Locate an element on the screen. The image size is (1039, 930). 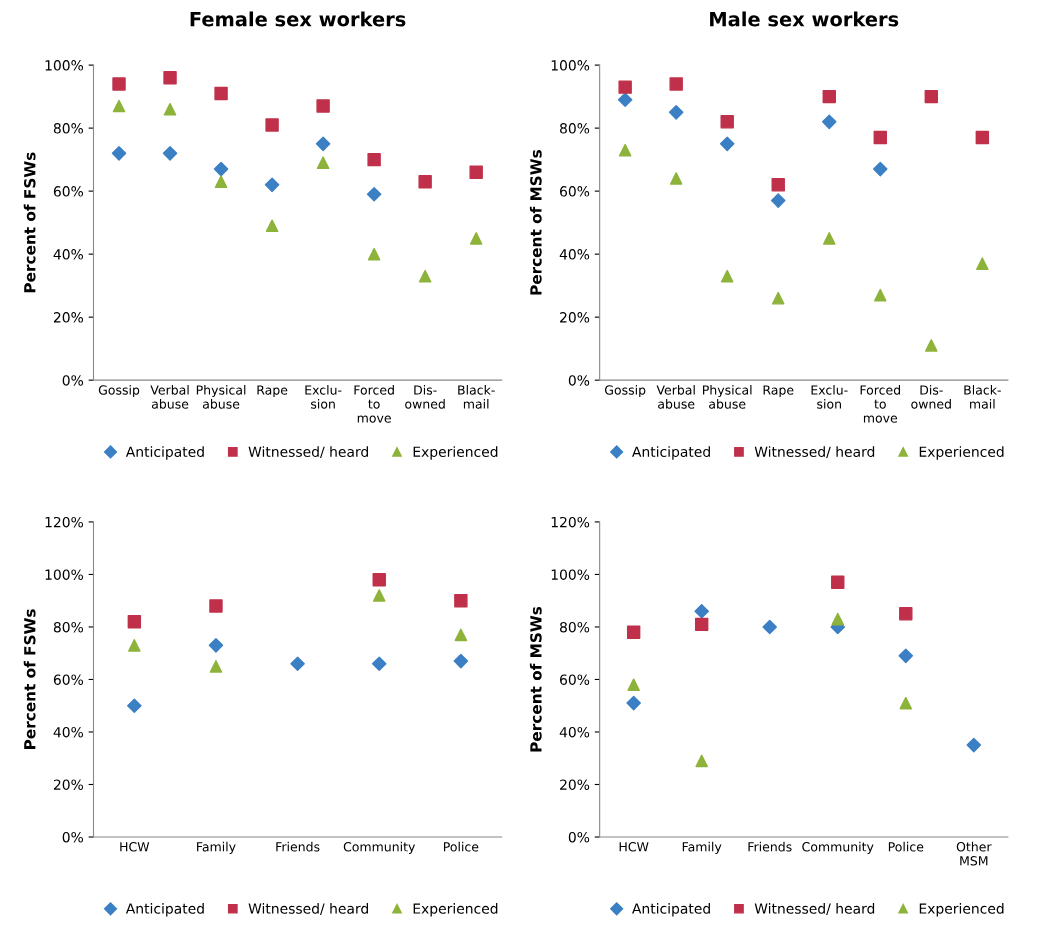
x-tick-label: Community is located at coordinates (379, 847).